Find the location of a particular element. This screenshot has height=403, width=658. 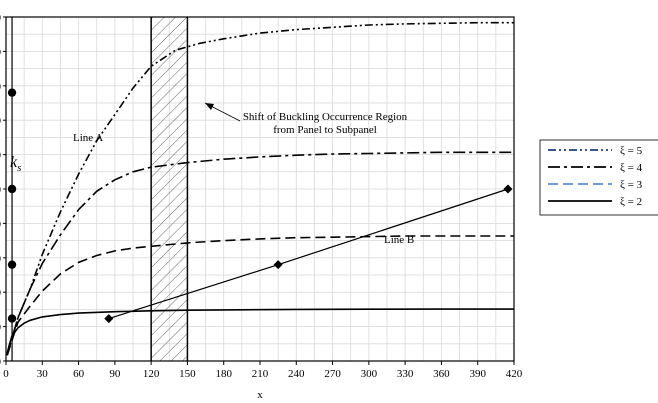

line-a-label: Line A is located at coordinates (88, 138).